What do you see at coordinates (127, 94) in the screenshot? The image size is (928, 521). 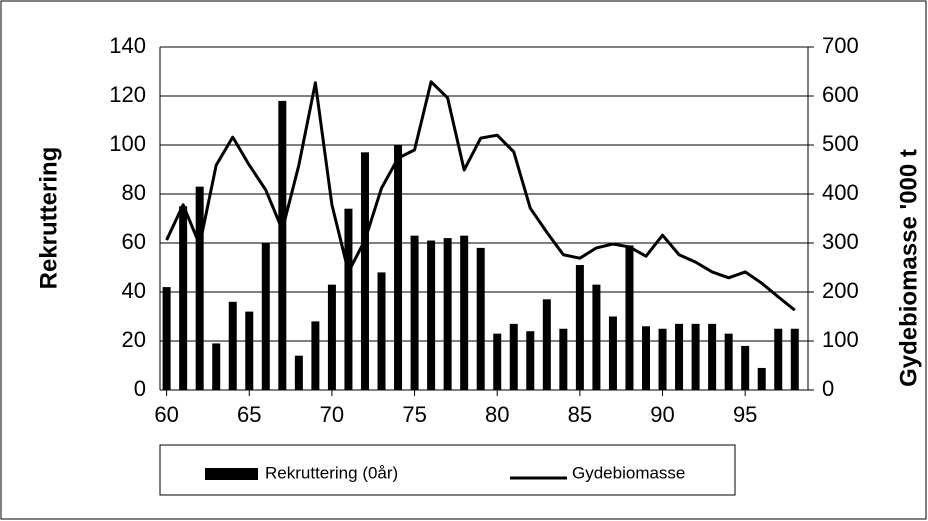 I see `y-tick-label: 120` at bounding box center [127, 94].